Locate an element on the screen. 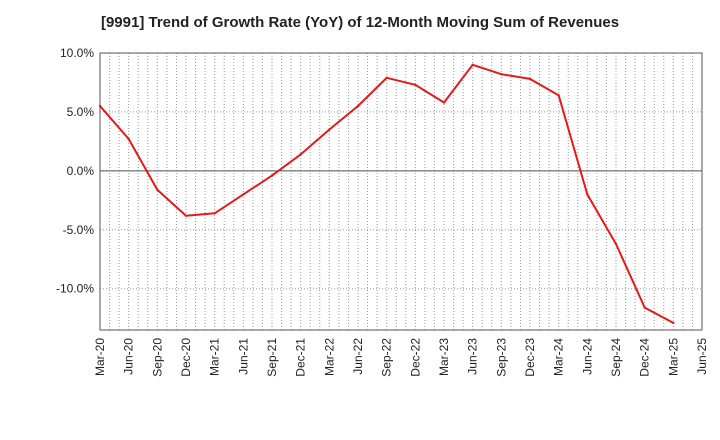  x-tick-label: Mar-22 is located at coordinates (329, 357).